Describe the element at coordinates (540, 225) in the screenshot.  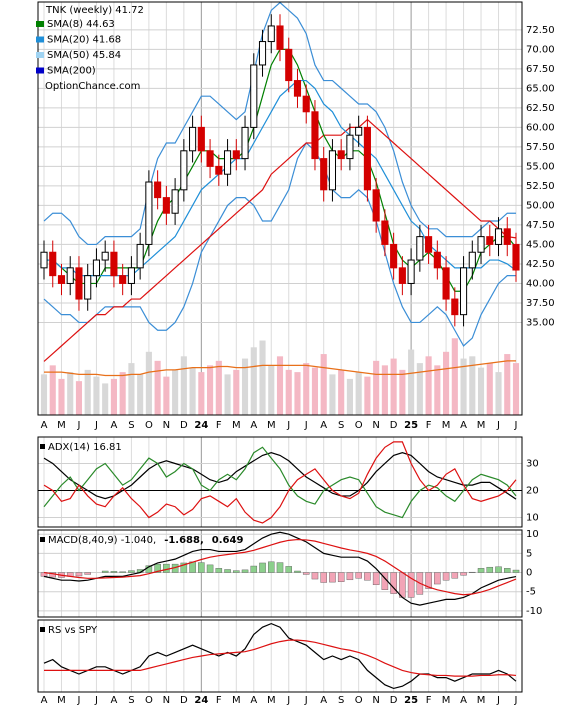
I see `y-tick-label: 47.50` at that location.